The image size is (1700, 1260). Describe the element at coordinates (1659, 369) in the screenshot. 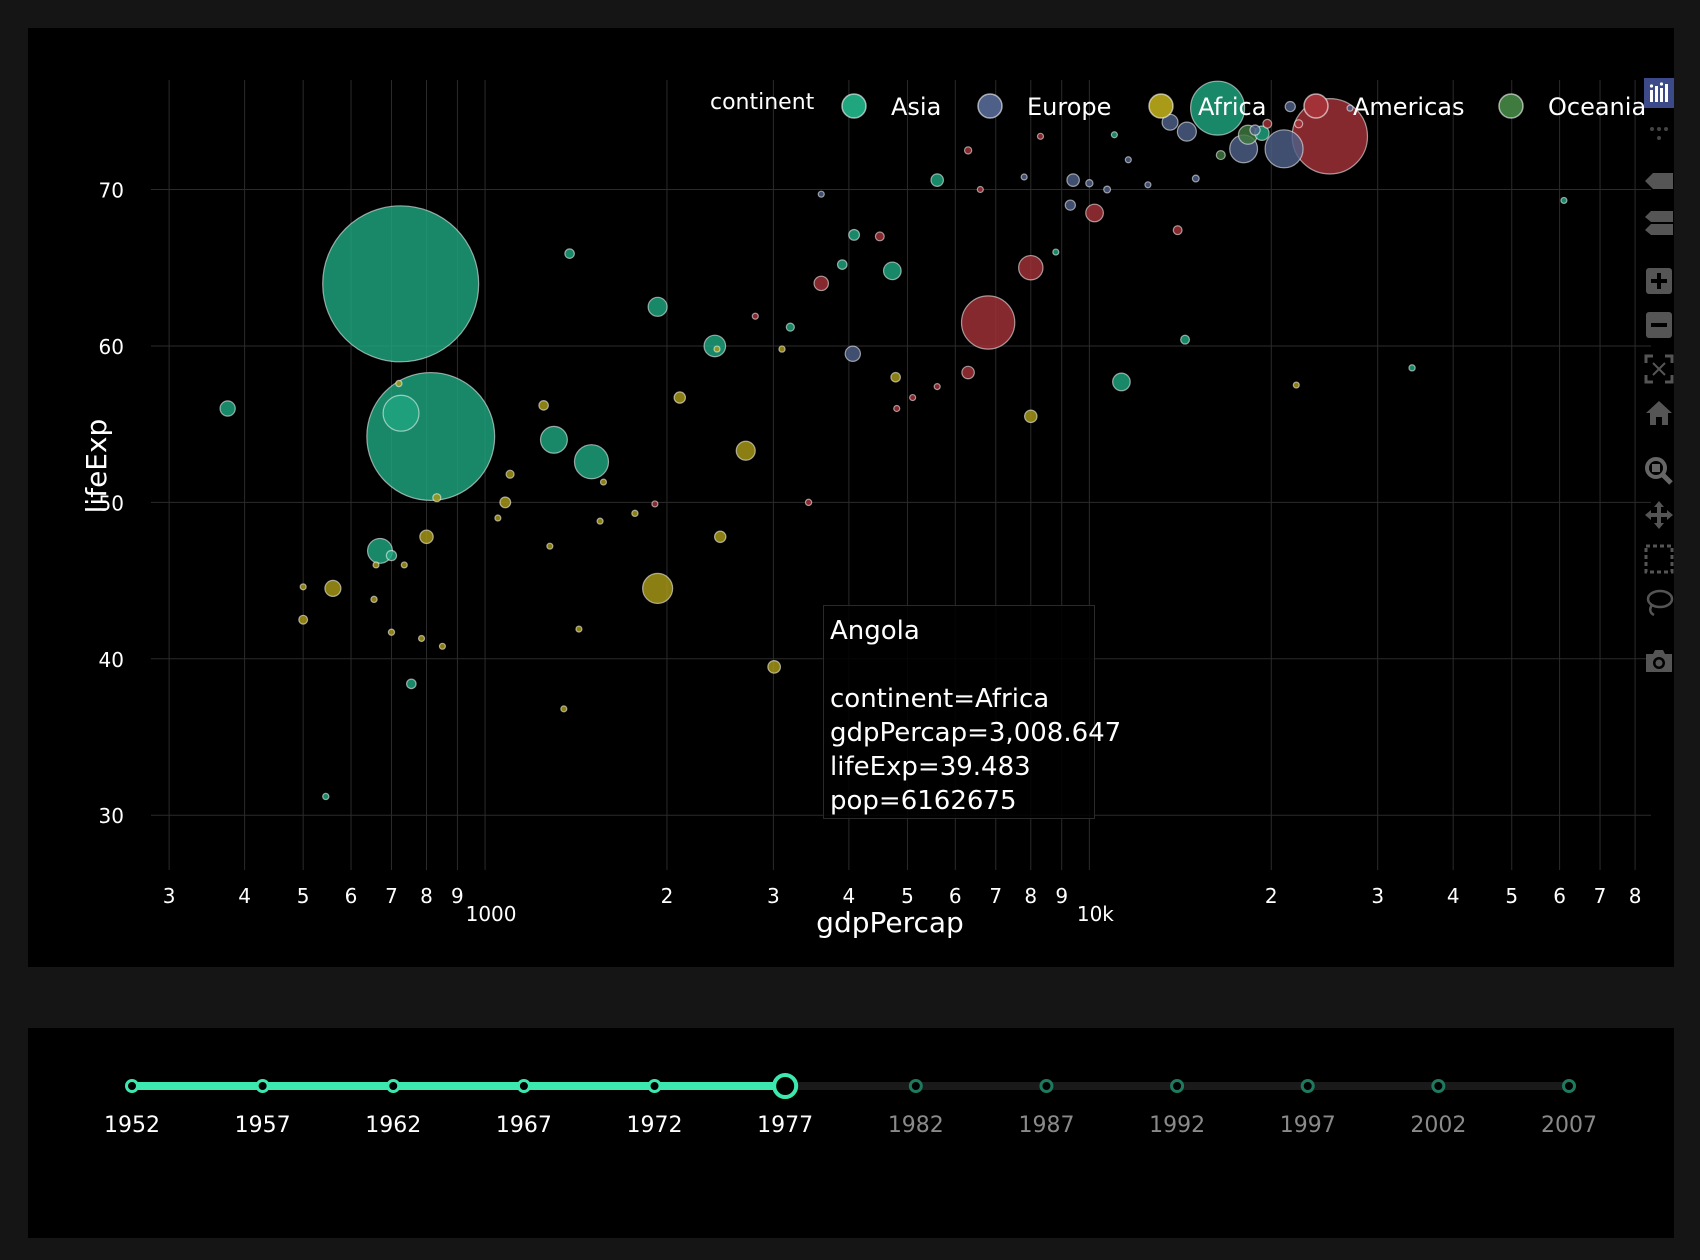

I see `autoscale-icon` at that location.